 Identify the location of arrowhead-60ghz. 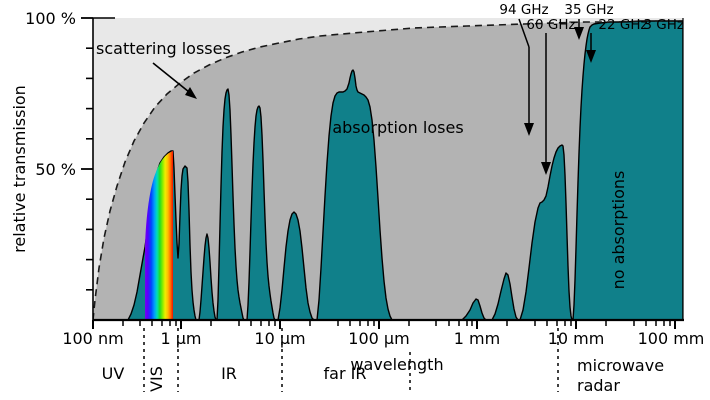
(546, 168).